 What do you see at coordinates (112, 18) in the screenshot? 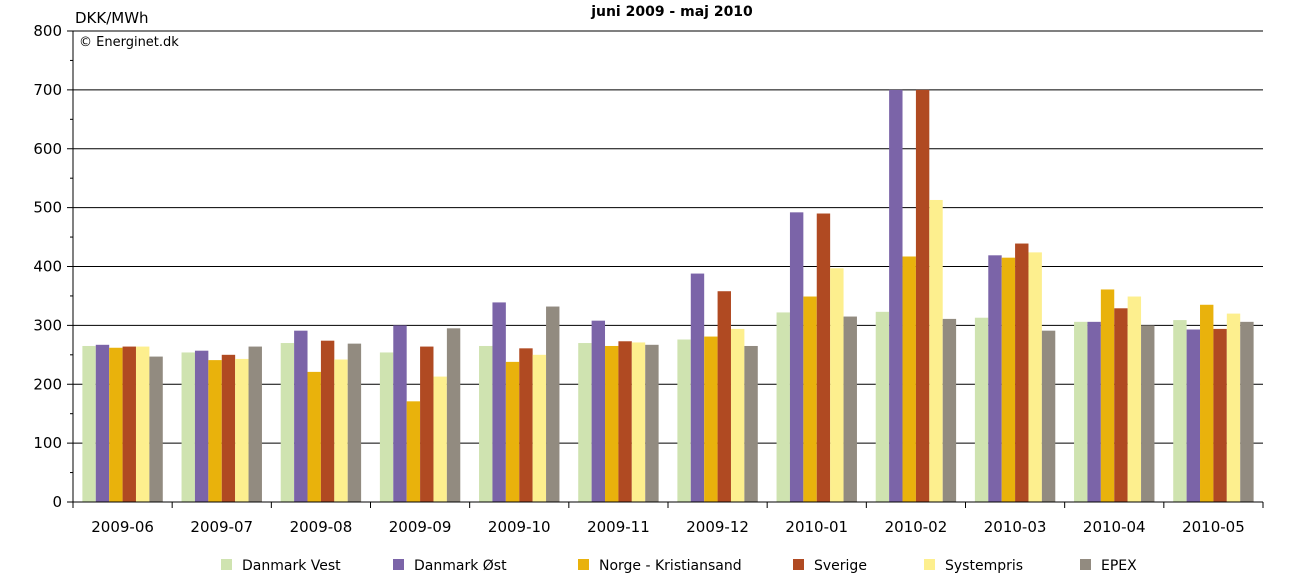
I see `y-axis-label: DKK/MWh` at bounding box center [112, 18].